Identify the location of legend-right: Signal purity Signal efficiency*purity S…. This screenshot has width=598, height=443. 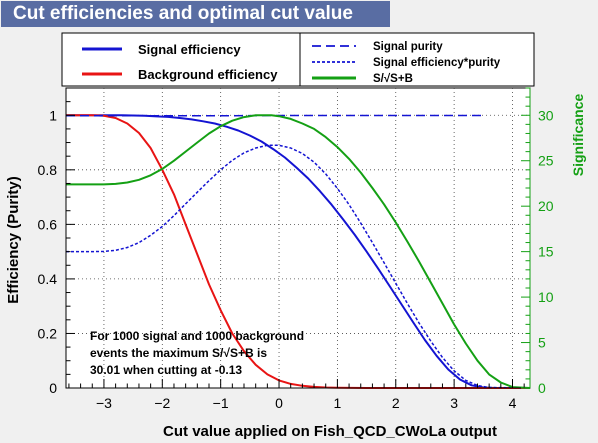
(406, 63).